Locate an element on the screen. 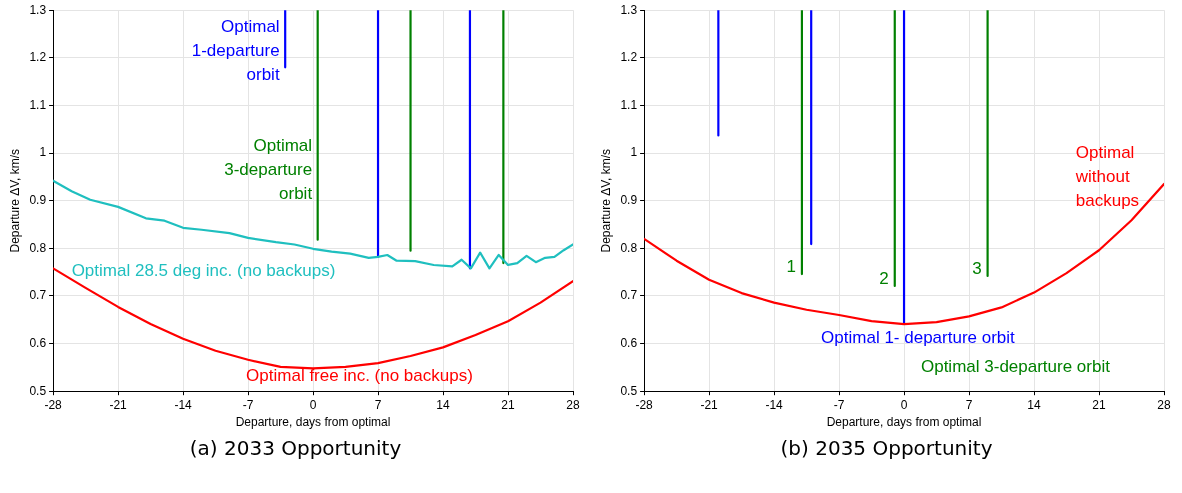 The height and width of the screenshot is (493, 1182). text: (a) 2033 Opportunity is located at coordinates (295, 448).